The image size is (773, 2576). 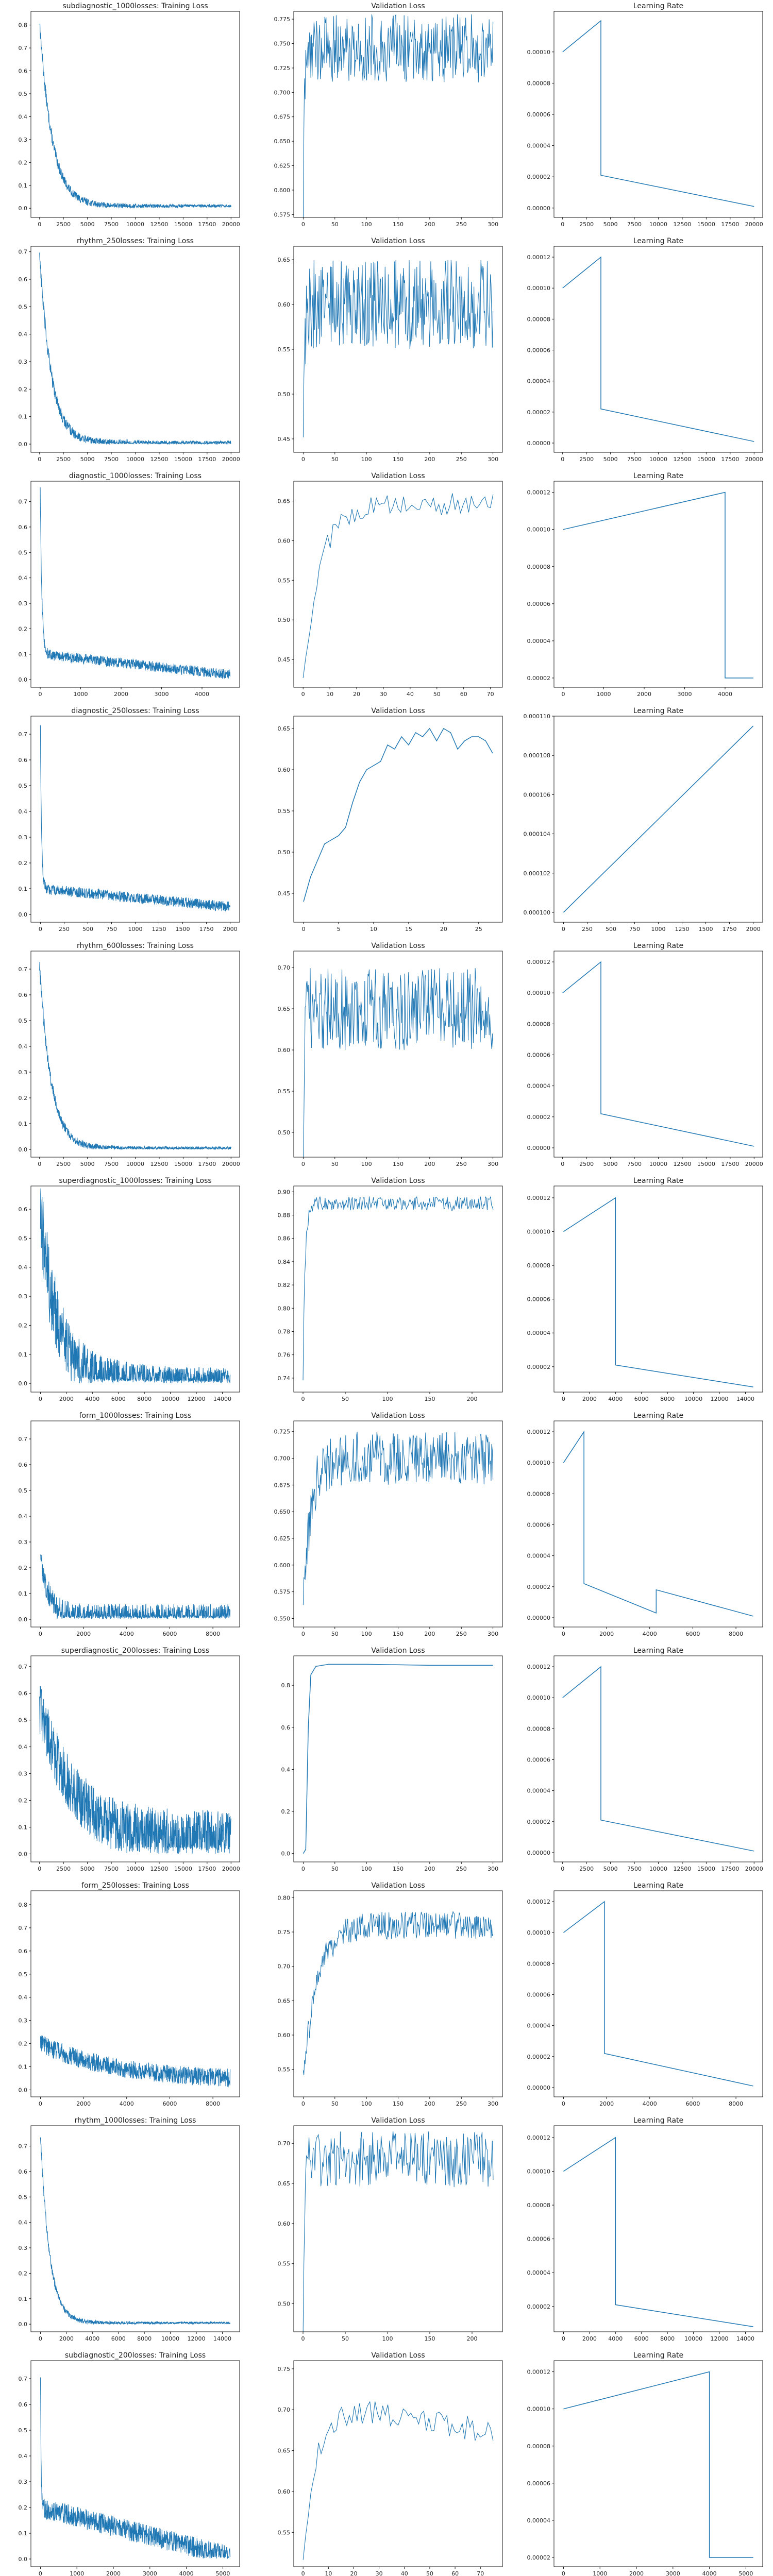 What do you see at coordinates (64, 929) in the screenshot?
I see `x-tick-label: 250` at bounding box center [64, 929].